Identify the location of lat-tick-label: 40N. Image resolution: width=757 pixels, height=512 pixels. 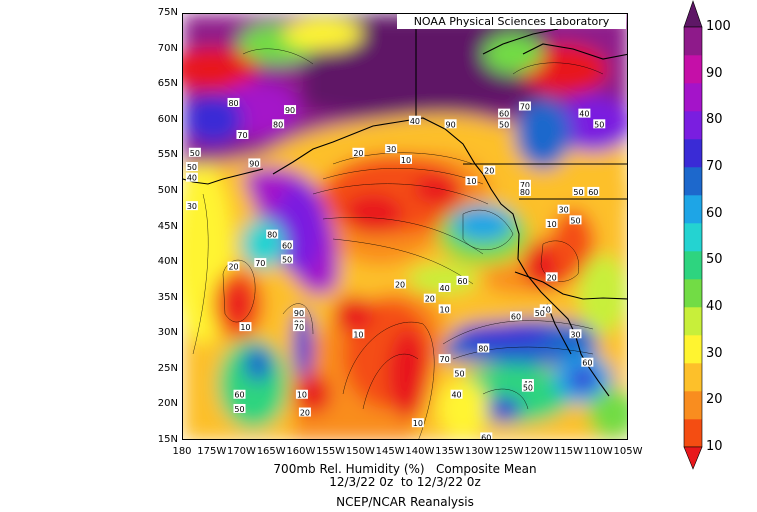
(167, 262).